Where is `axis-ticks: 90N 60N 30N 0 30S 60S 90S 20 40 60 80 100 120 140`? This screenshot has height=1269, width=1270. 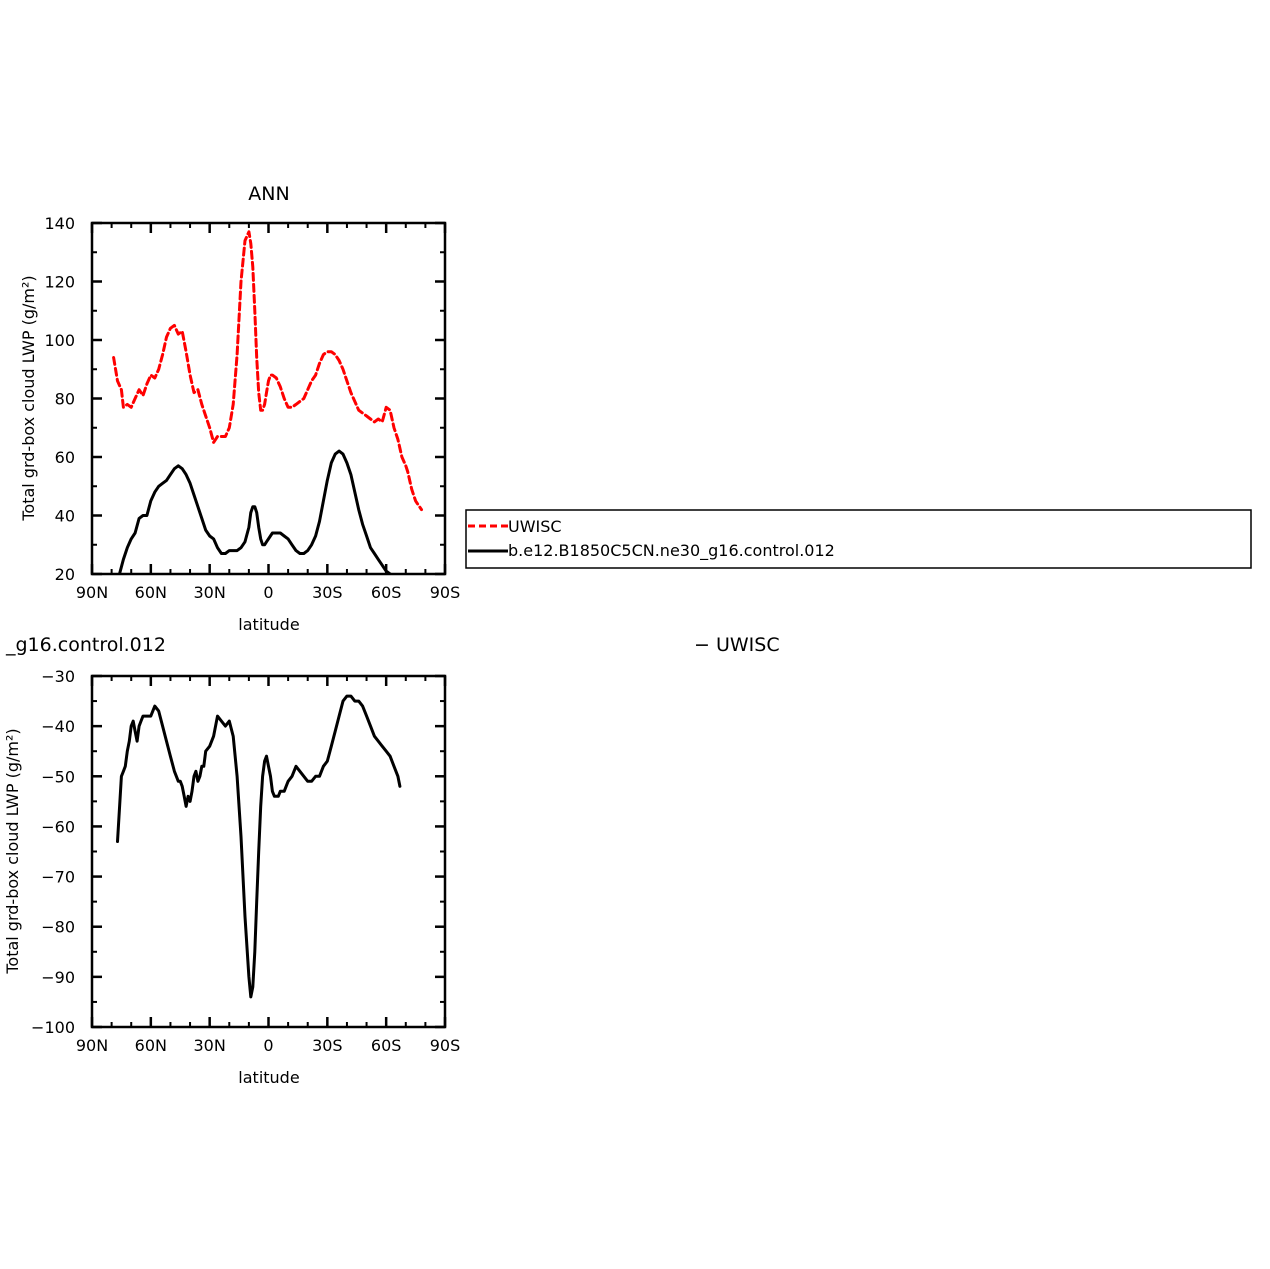
axis-ticks: 90N 60N 30N 0 30S 60S 90S 20 40 60 80 100 120 140 is located at coordinates (252, 408).